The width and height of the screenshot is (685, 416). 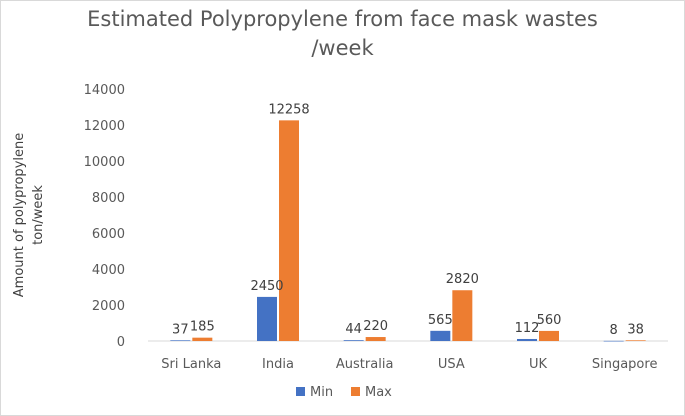 I want to click on data-label-max: 38, so click(x=635, y=329).